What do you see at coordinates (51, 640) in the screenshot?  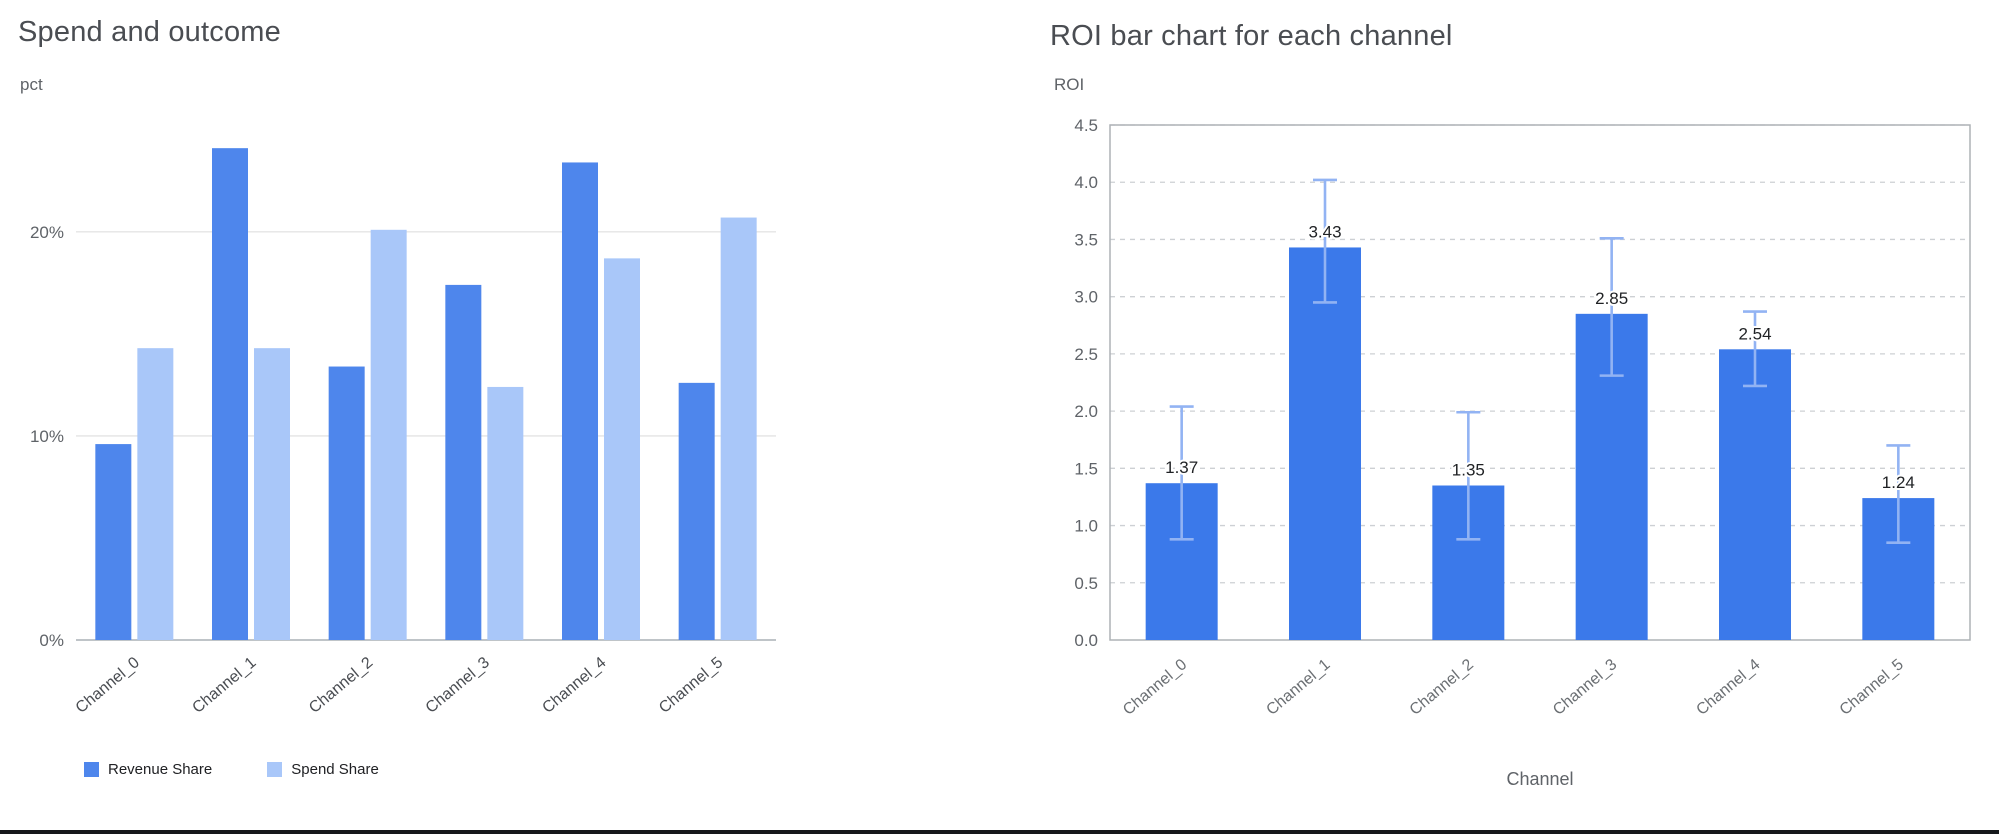 I see `y-tick-label: 0%` at bounding box center [51, 640].